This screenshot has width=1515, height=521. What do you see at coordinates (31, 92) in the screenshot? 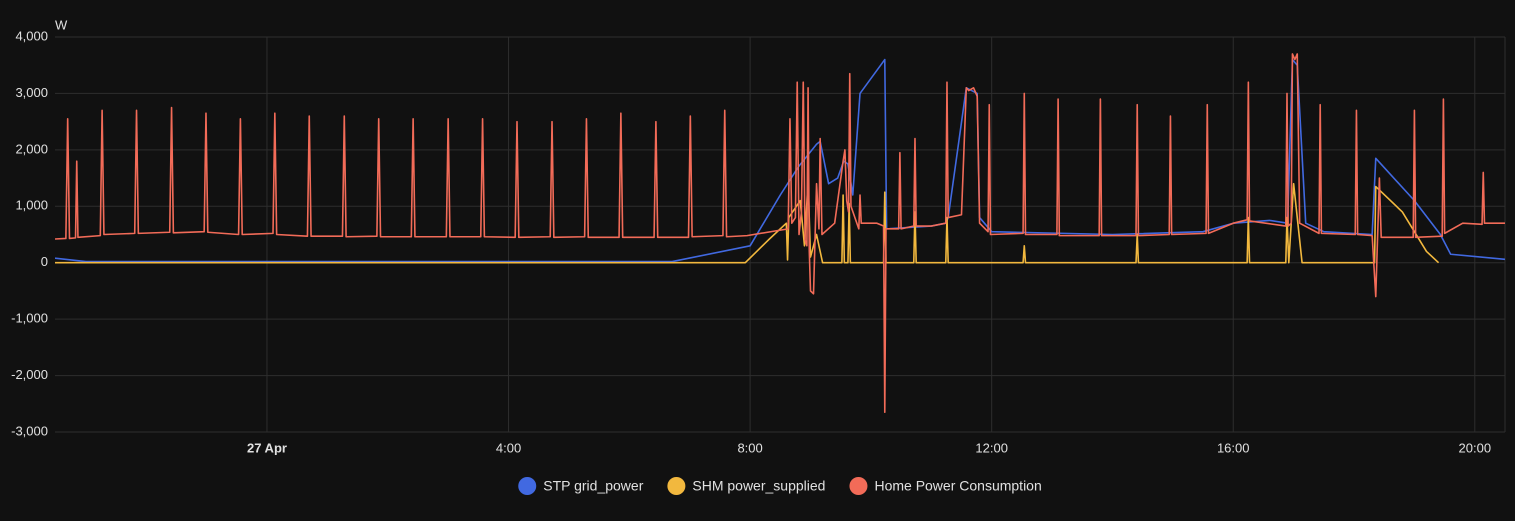
I see `y-tick-label: 3,000` at bounding box center [31, 92].